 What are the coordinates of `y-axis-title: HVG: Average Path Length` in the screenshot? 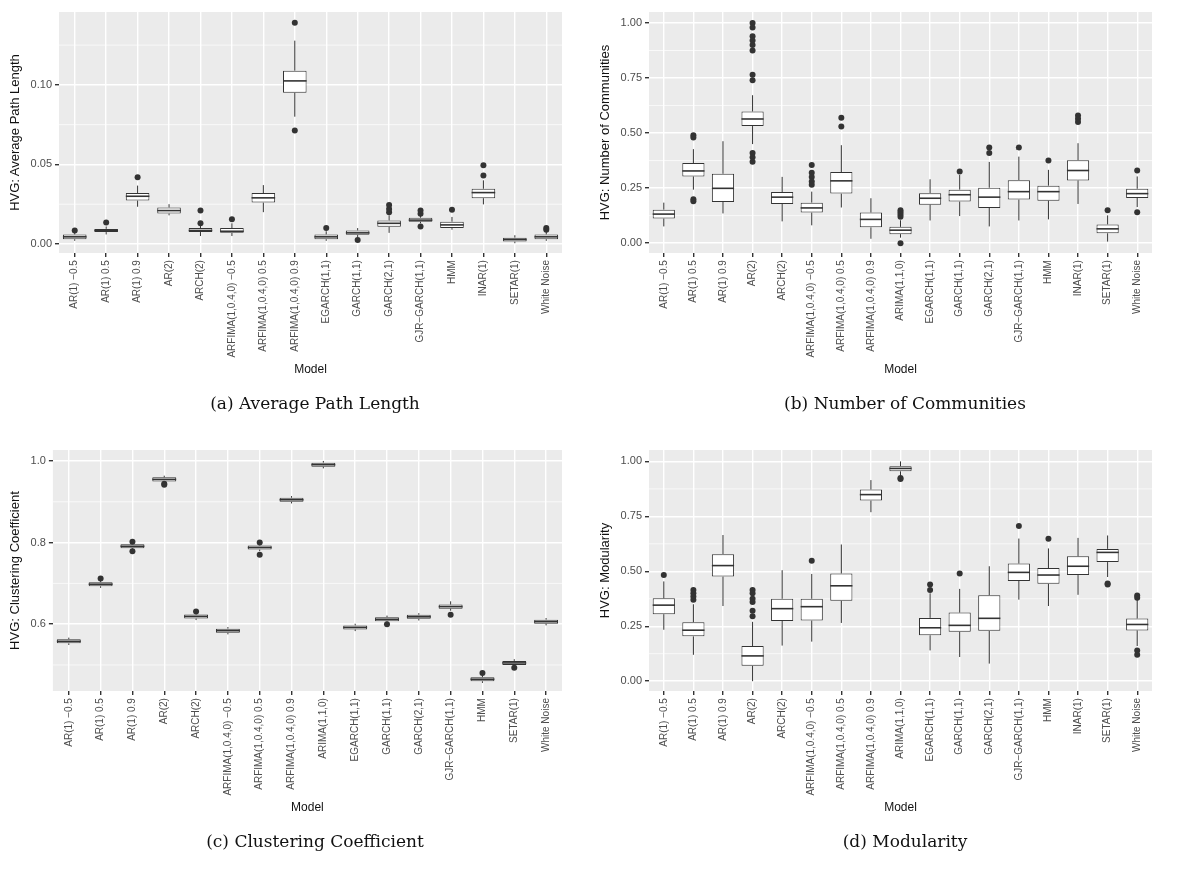 It's located at (15, 132).